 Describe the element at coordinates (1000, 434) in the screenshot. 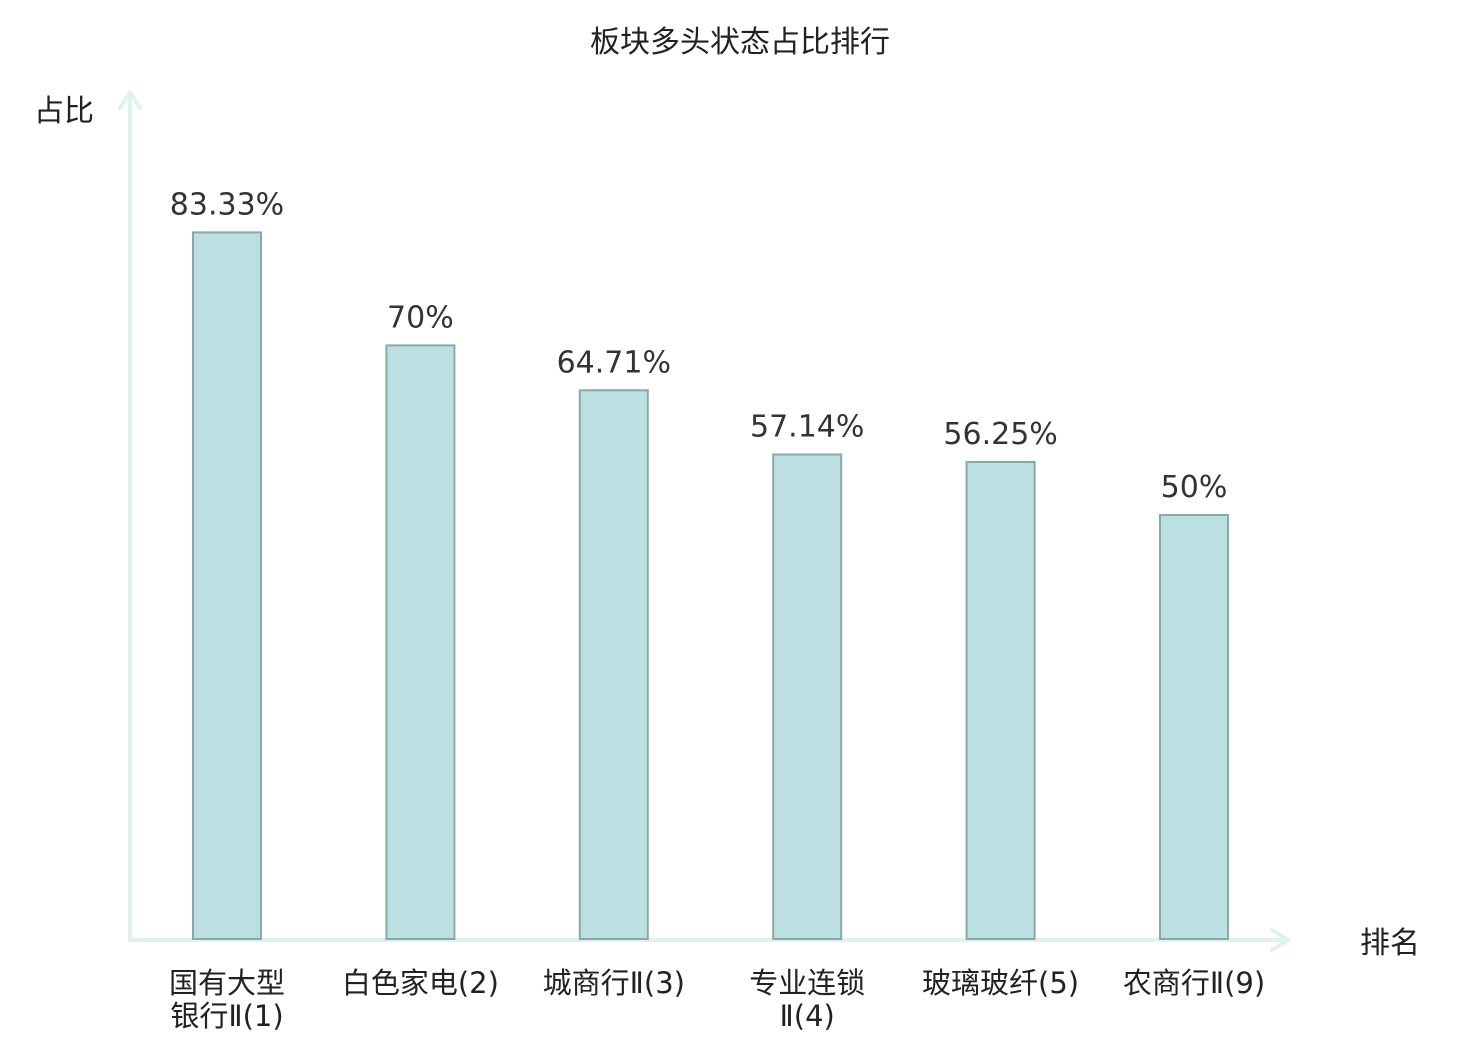

I see `value-label-5: 56.25%` at that location.